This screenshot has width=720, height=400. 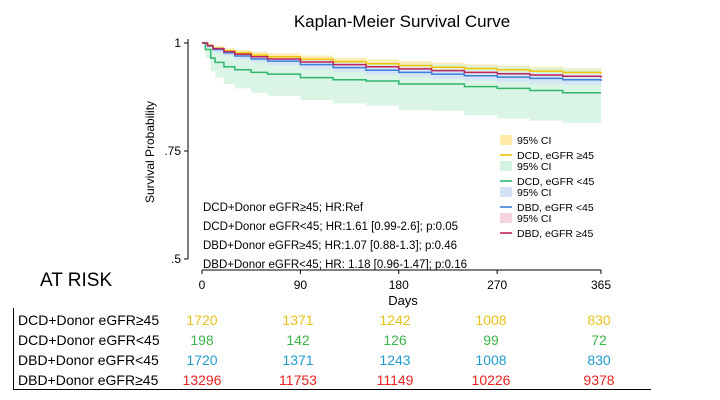 What do you see at coordinates (491, 380) in the screenshot?
I see `at-risk-cell: 10226` at bounding box center [491, 380].